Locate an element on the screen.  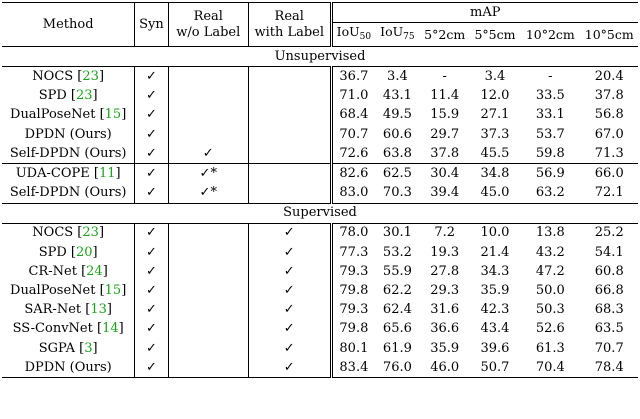
metric-value: 66.8 is located at coordinates (609, 291).